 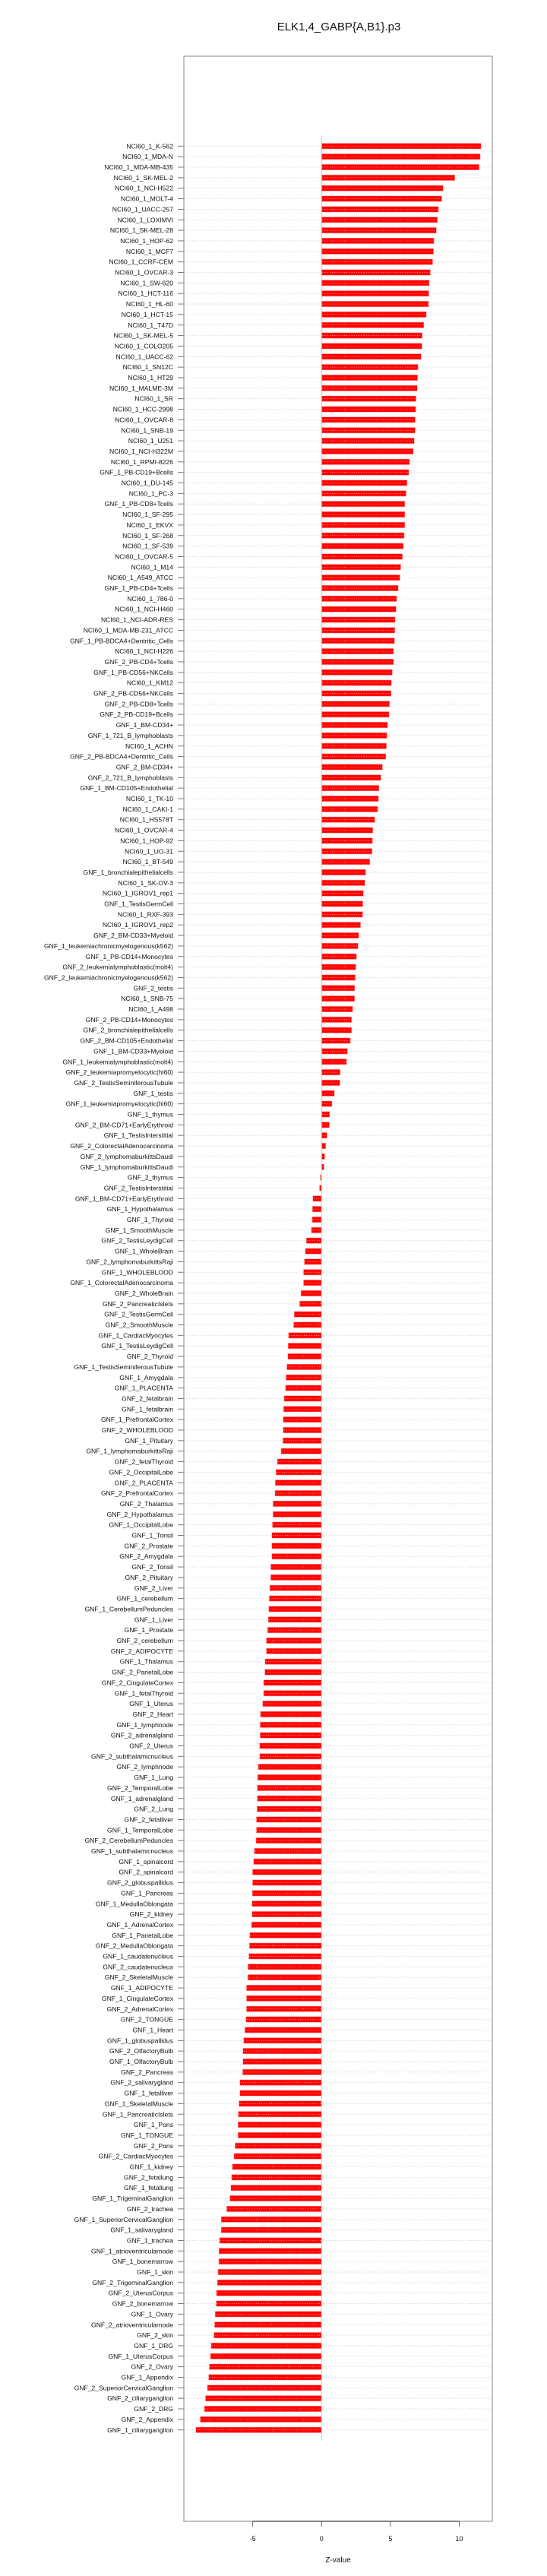 What do you see at coordinates (141, 2356) in the screenshot?
I see `category-label: GNF_1_UterusCorpus` at bounding box center [141, 2356].